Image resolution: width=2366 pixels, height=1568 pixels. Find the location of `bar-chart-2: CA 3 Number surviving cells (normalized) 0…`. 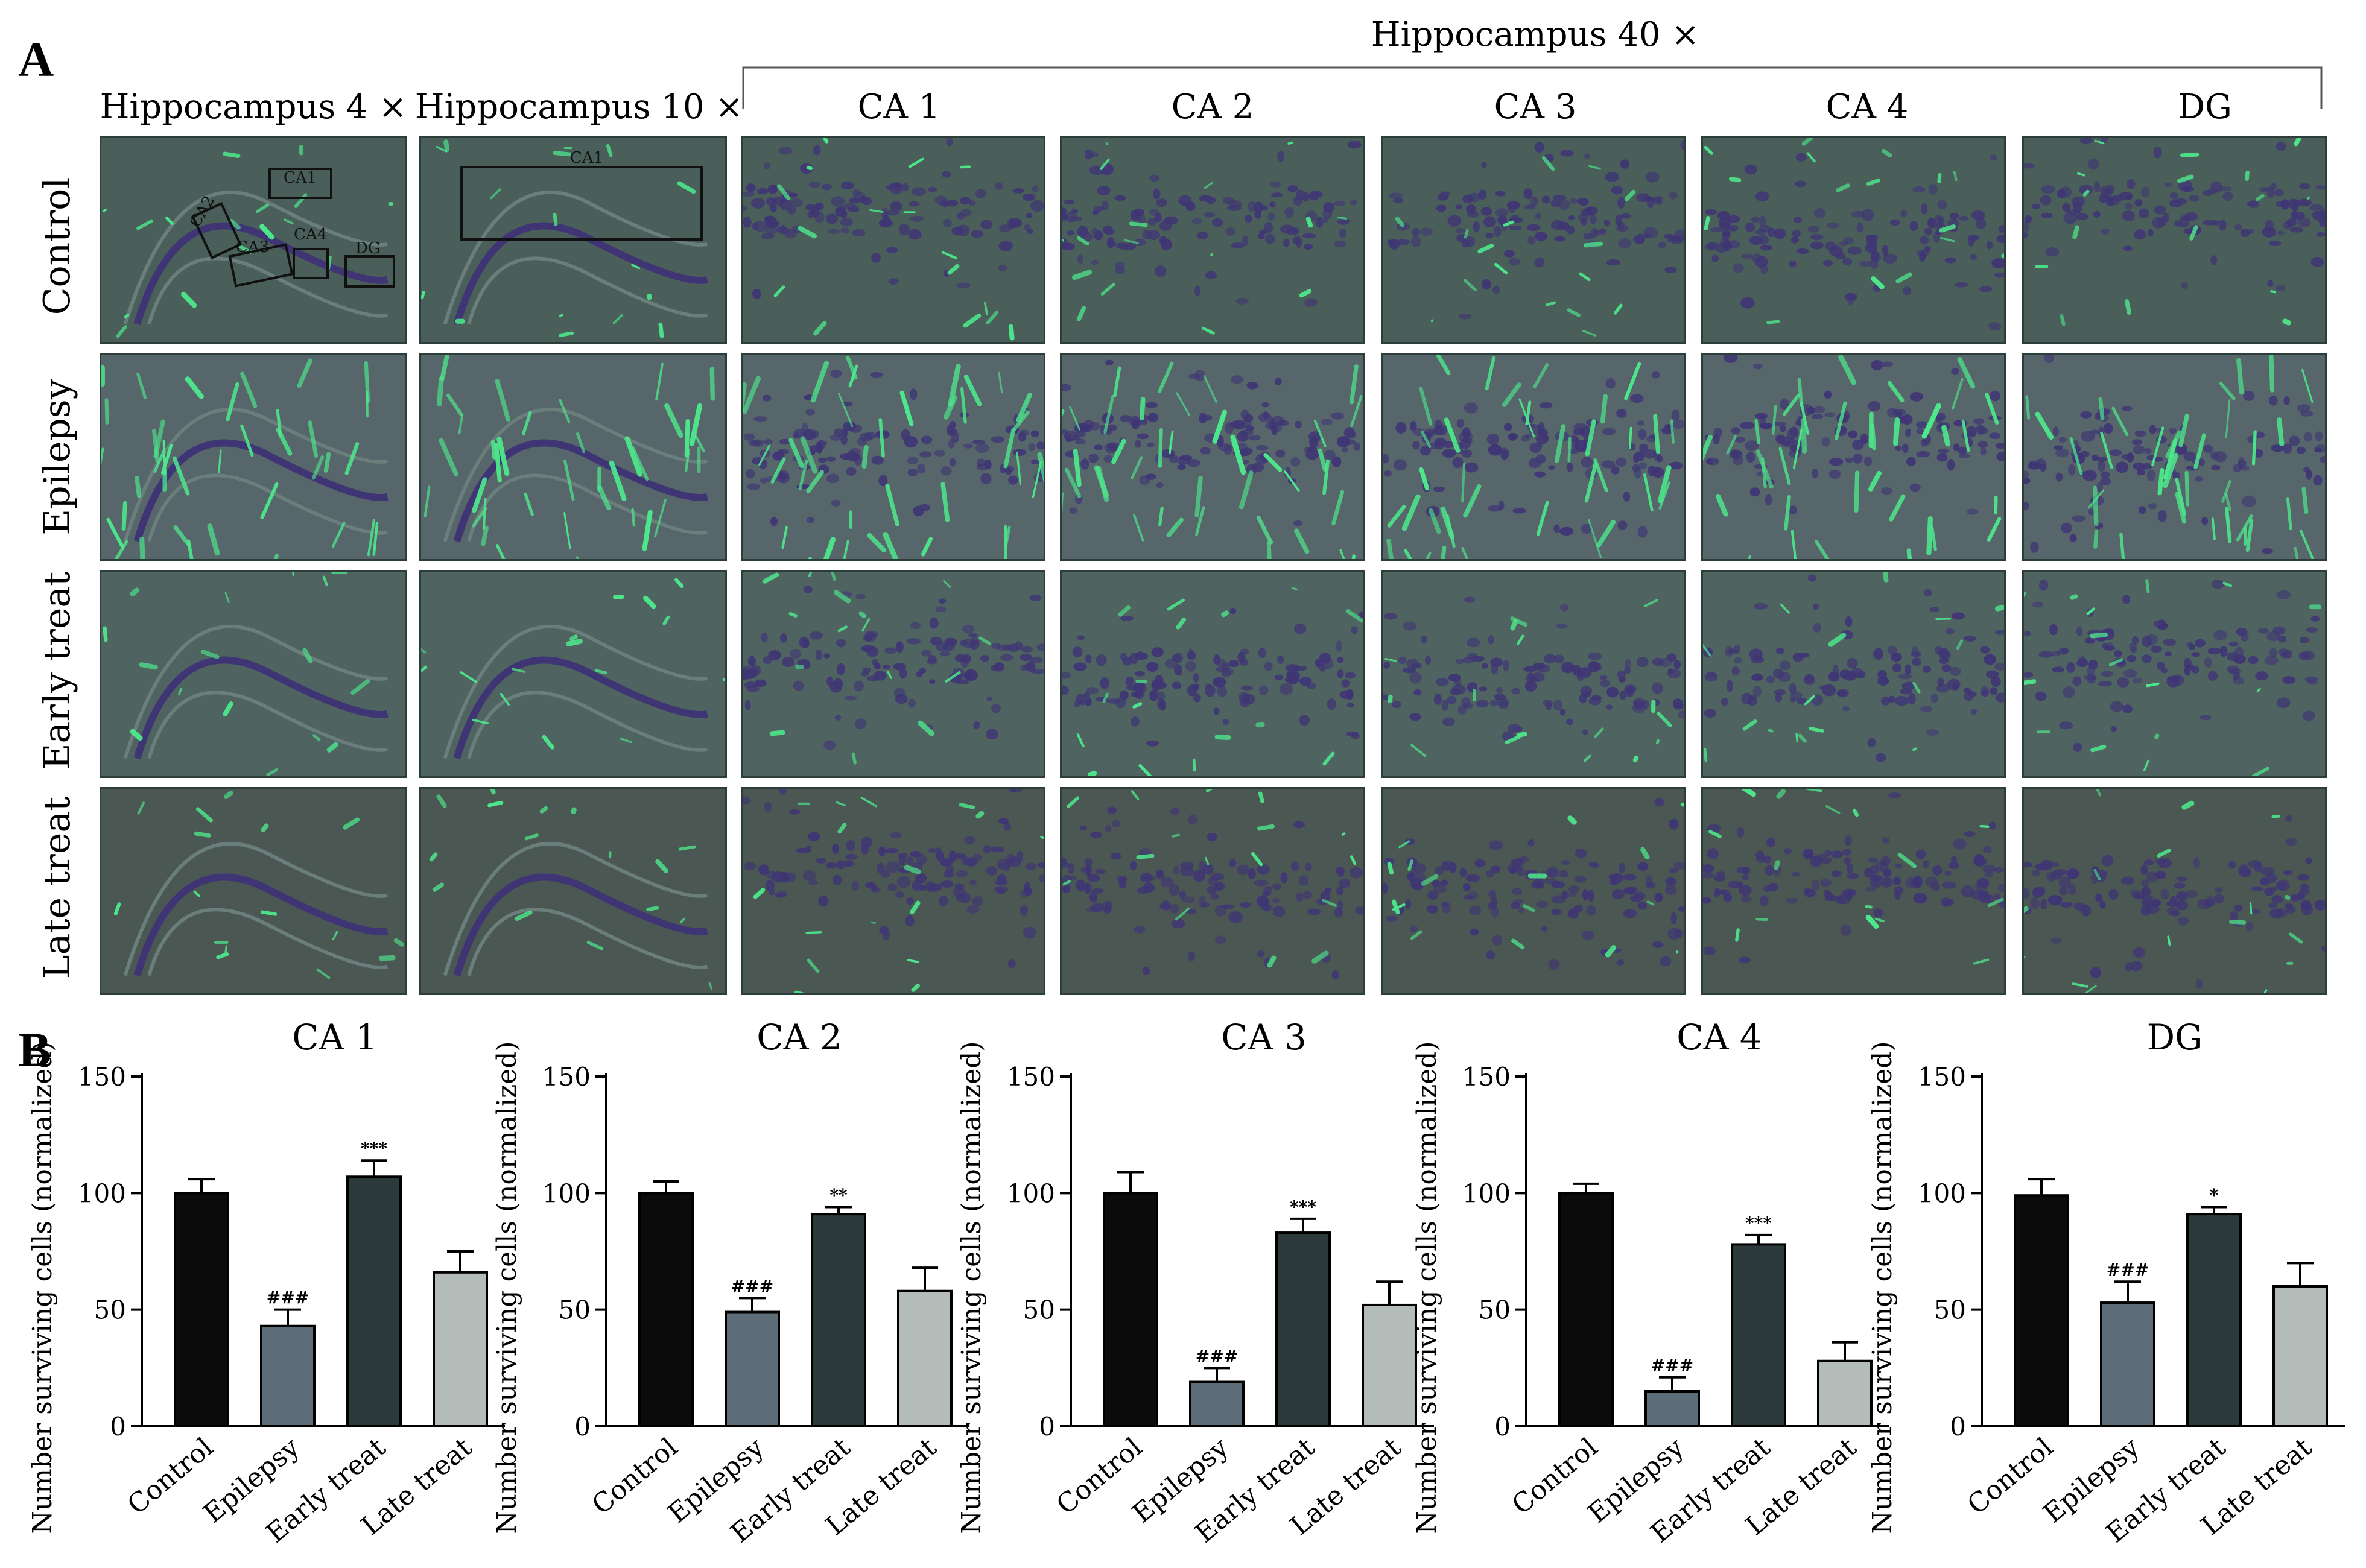

bar-chart-2: CA 3 Number surviving cells (normalized) 0… is located at coordinates (1195, 1283).